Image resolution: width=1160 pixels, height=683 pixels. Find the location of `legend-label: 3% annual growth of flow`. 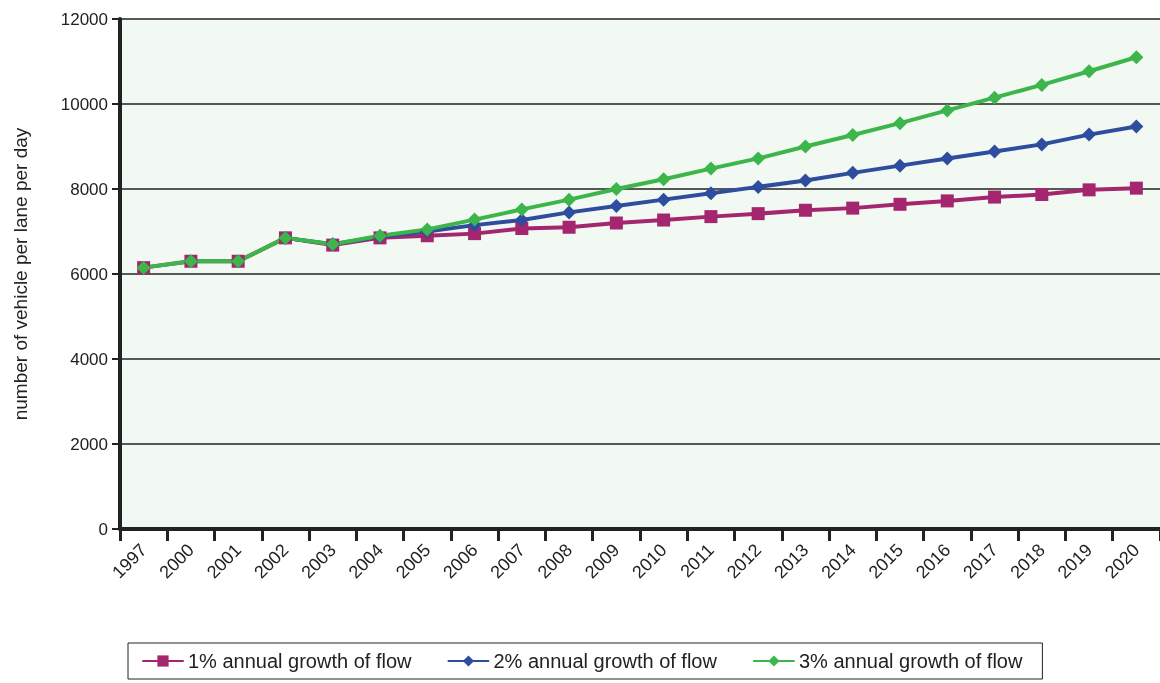

legend-label: 3% annual growth of flow is located at coordinates (910, 661).